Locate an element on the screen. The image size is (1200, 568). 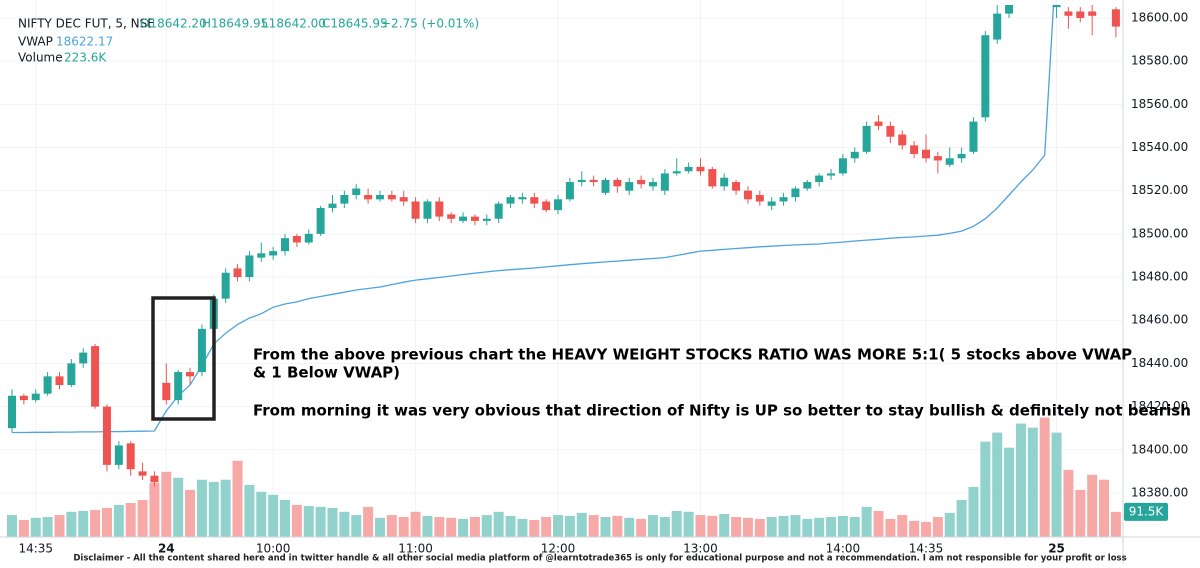
x-tick-label: 12:00 is located at coordinates (558, 549).